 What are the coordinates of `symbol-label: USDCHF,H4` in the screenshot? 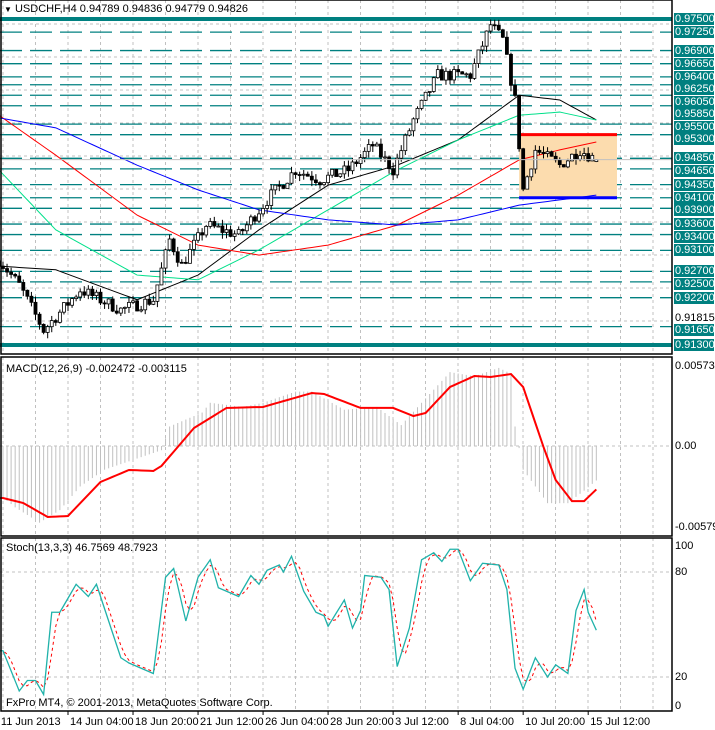 It's located at (45, 9).